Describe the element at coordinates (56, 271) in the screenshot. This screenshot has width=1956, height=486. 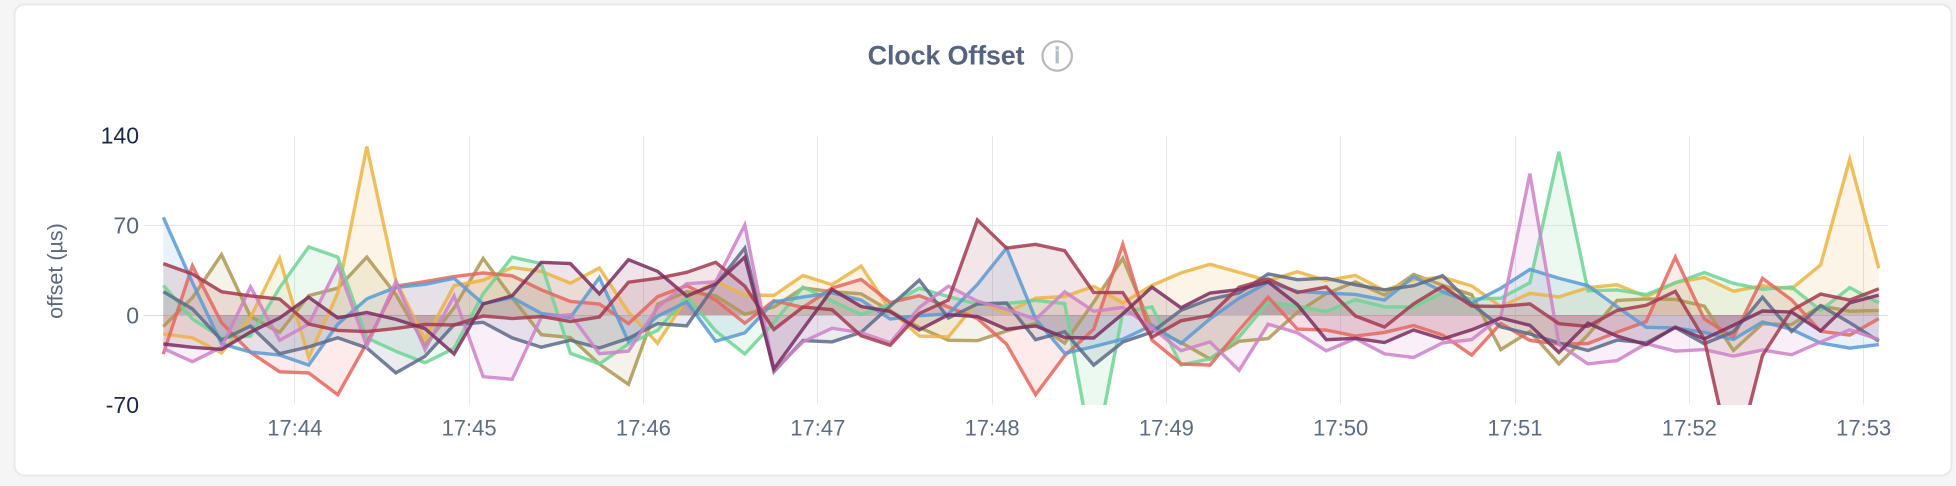
I see `svg-text: offset (µs)` at that location.